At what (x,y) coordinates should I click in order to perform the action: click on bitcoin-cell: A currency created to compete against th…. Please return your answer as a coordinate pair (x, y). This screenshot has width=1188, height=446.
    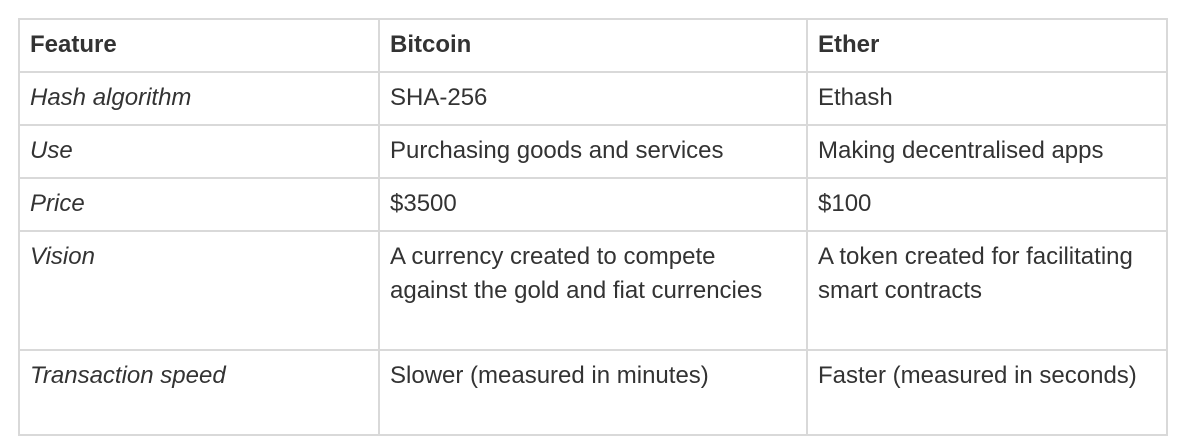
    Looking at the image, I should click on (593, 290).